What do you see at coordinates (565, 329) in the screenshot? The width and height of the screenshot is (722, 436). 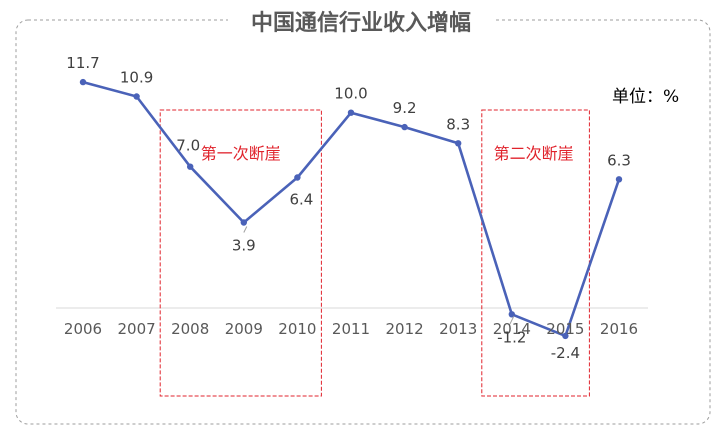 I see `x-tick-label: 2015` at bounding box center [565, 329].